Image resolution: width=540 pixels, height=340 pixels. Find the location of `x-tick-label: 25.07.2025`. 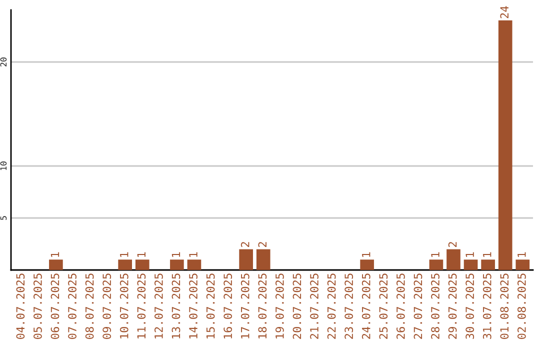

x-tick-label: 25.07.2025 is located at coordinates (383, 306).